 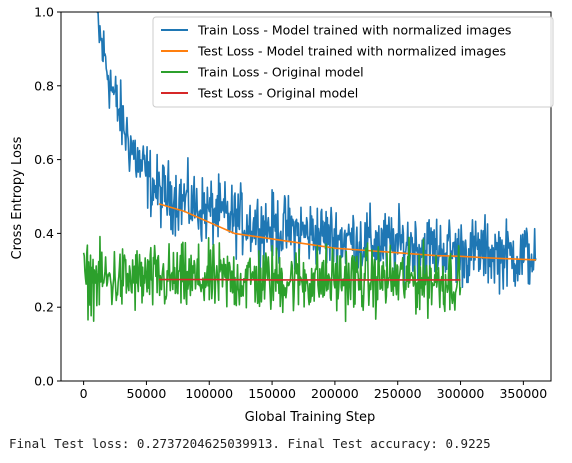 What do you see at coordinates (84, 393) in the screenshot?
I see `x-tick-label: 0` at bounding box center [84, 393].